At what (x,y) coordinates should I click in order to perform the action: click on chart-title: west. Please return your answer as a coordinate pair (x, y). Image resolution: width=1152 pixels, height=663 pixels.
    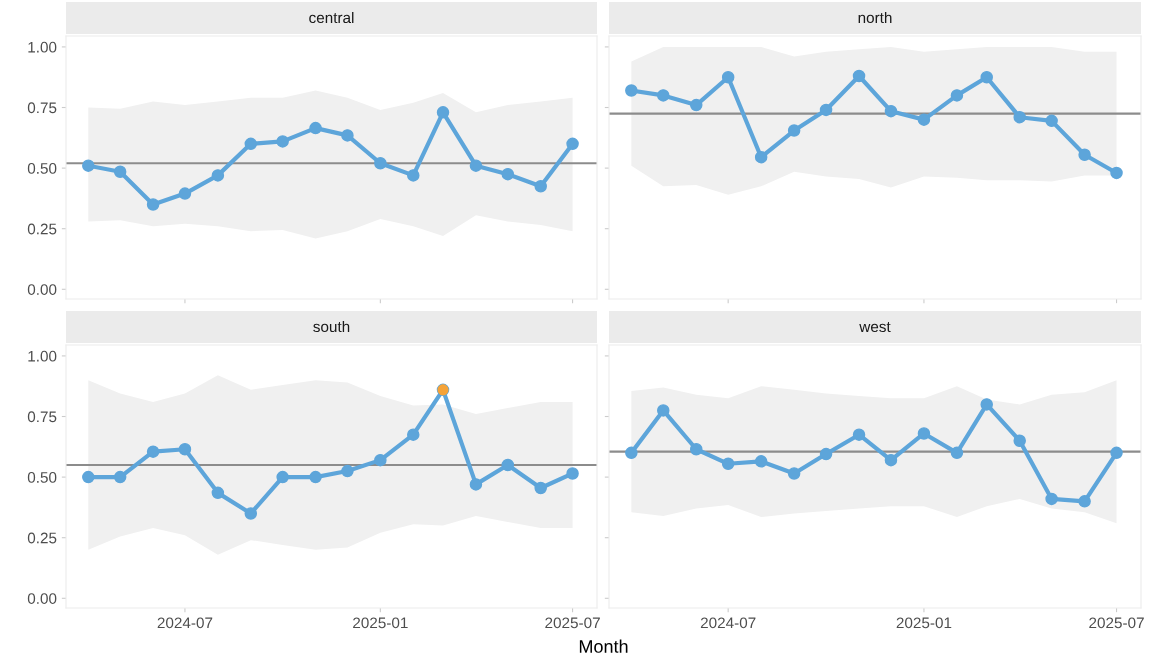
    Looking at the image, I should click on (875, 327).